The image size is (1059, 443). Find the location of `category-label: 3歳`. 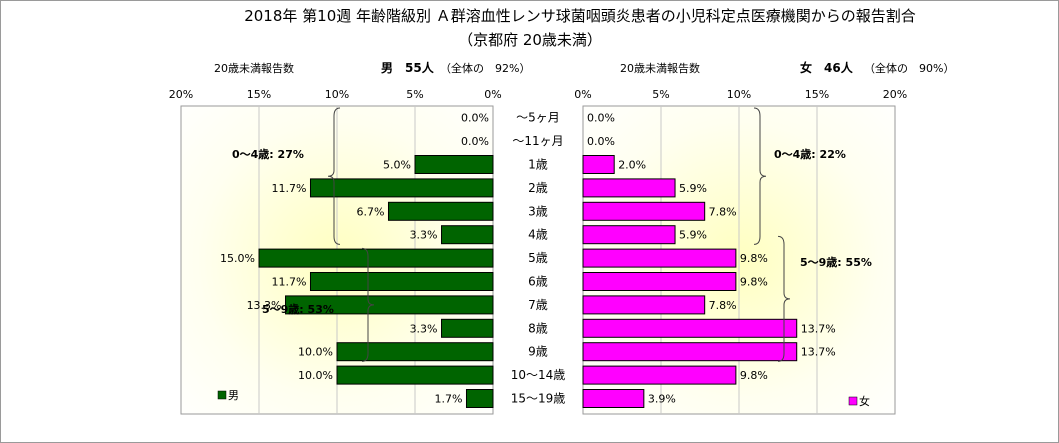

category-label: 3歳 is located at coordinates (538, 211).